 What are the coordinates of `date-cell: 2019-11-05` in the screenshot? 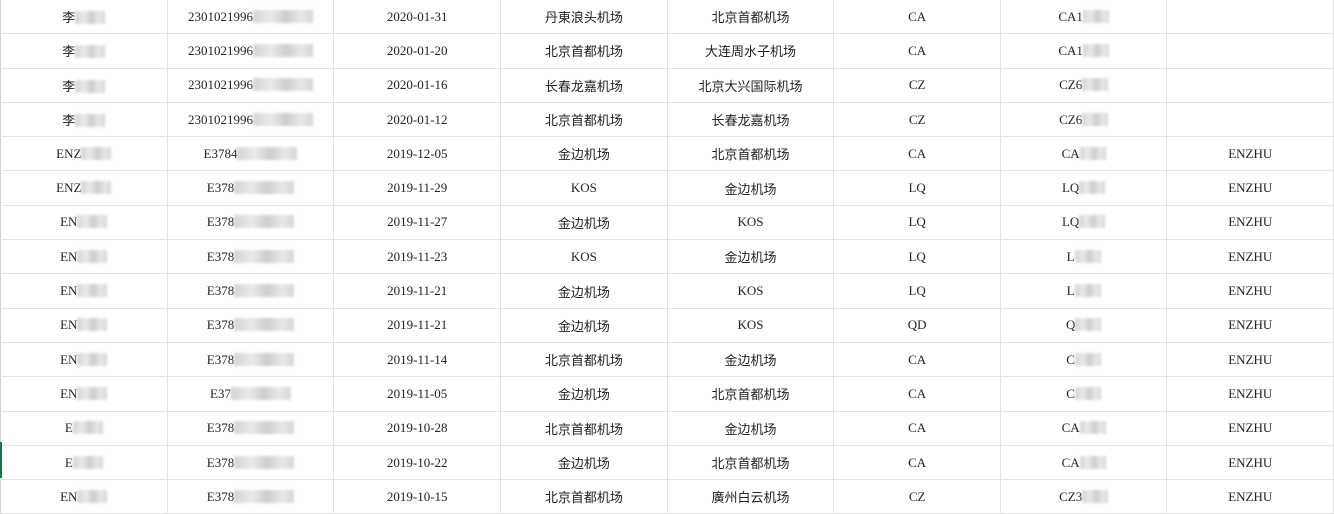 It's located at (417, 394).